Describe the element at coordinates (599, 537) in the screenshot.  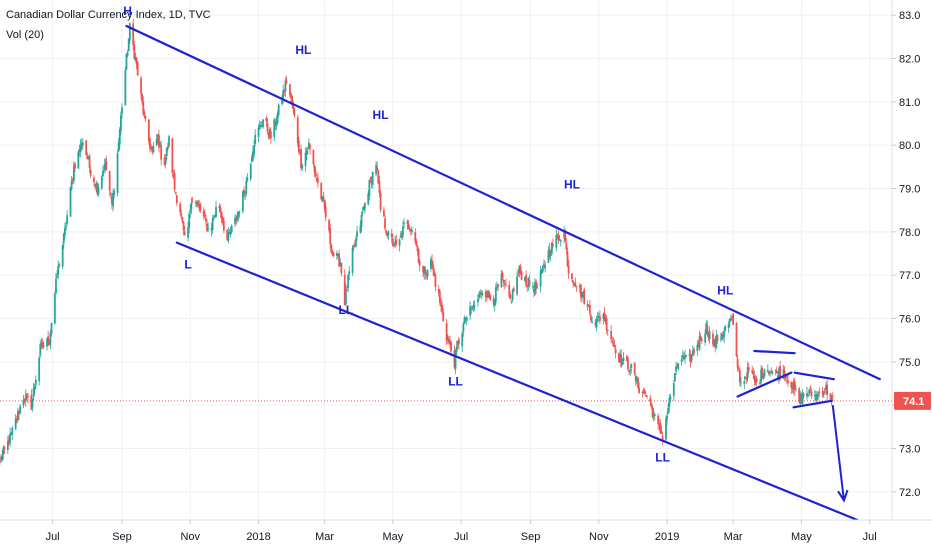
I see `x-tick-label: Nov` at that location.